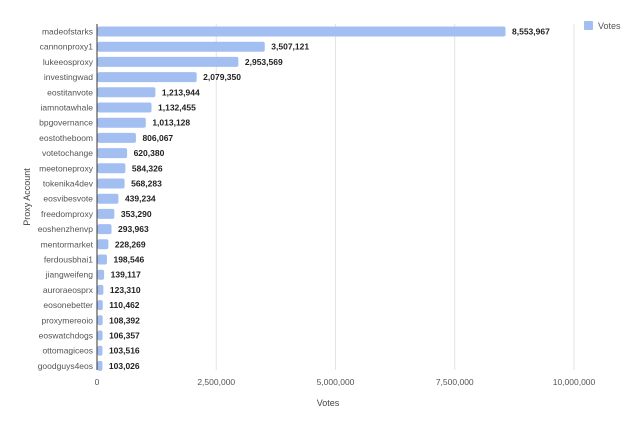 The image size is (640, 430). What do you see at coordinates (69, 275) in the screenshot?
I see `category-label: jiangweifeng` at bounding box center [69, 275].